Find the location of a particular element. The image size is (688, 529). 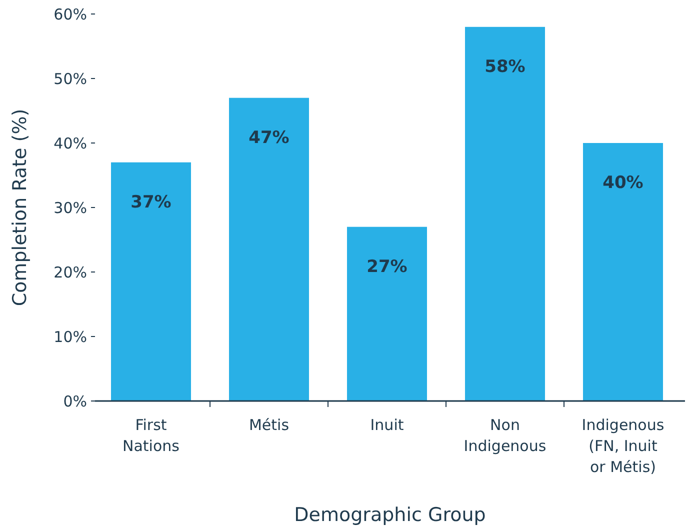

y-tick-label: 40% is located at coordinates (70, 143).